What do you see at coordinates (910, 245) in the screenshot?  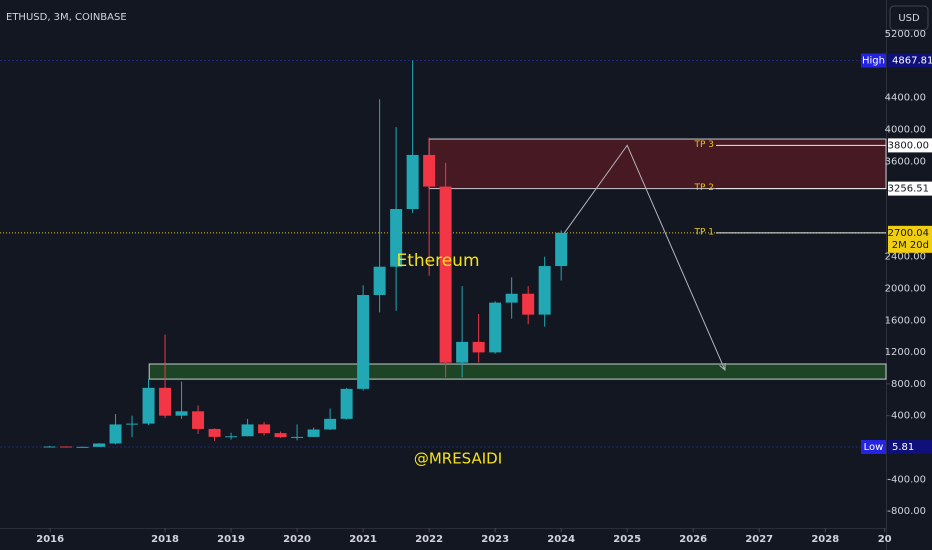 I see `countdown: 2M 20d` at bounding box center [910, 245].